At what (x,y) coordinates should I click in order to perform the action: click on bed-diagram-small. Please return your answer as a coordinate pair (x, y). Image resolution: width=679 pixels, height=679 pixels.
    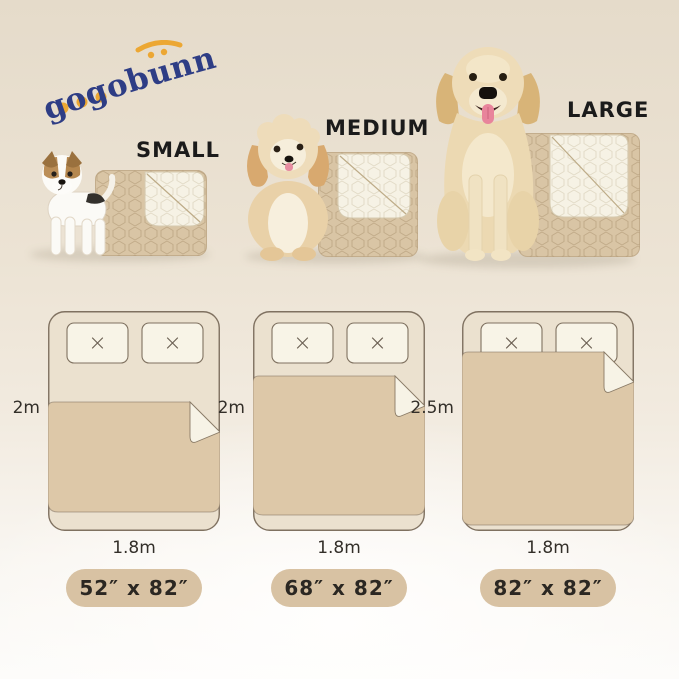
    Looking at the image, I should click on (134, 421).